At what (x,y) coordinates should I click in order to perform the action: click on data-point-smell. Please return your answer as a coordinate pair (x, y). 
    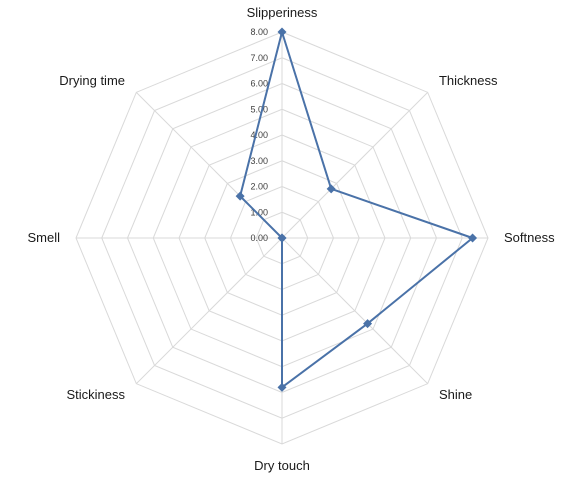
    Looking at the image, I should click on (282, 238).